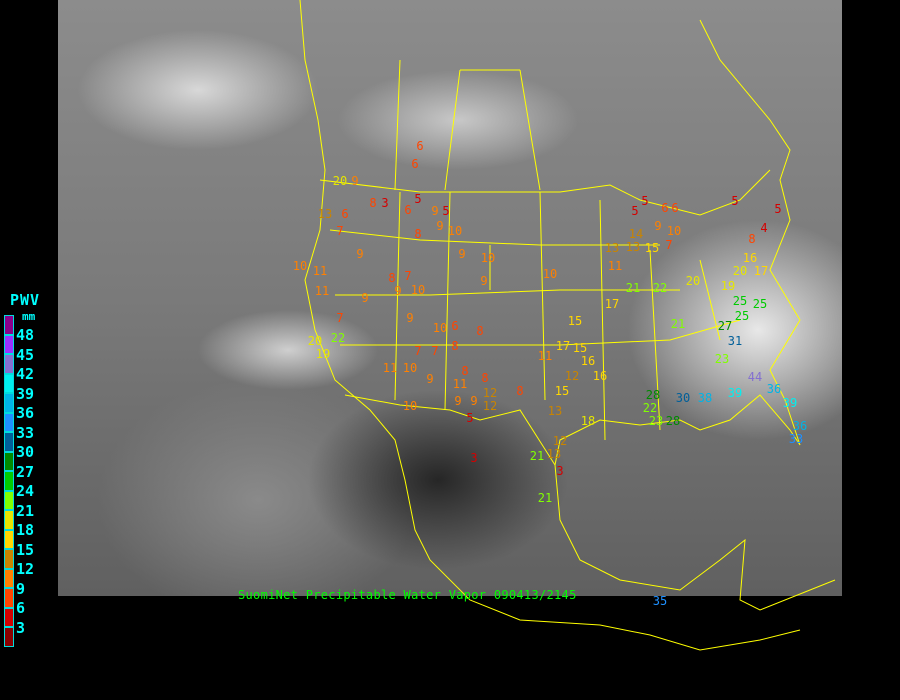  I want to click on mexico-coast, so click(695, 537).